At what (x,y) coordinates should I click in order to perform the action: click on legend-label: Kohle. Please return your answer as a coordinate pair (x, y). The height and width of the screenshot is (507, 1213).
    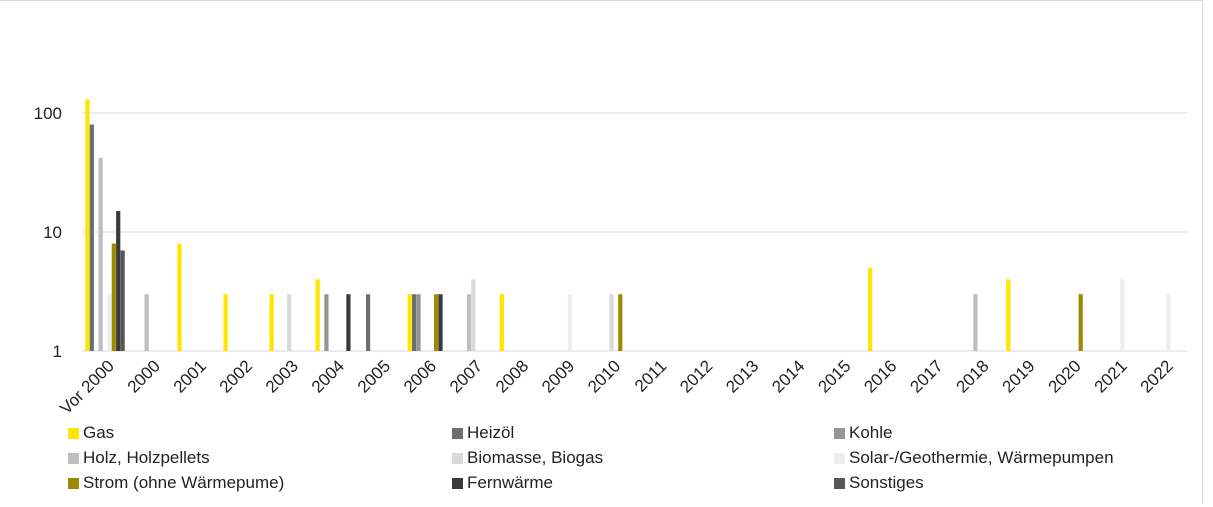
    Looking at the image, I should click on (871, 432).